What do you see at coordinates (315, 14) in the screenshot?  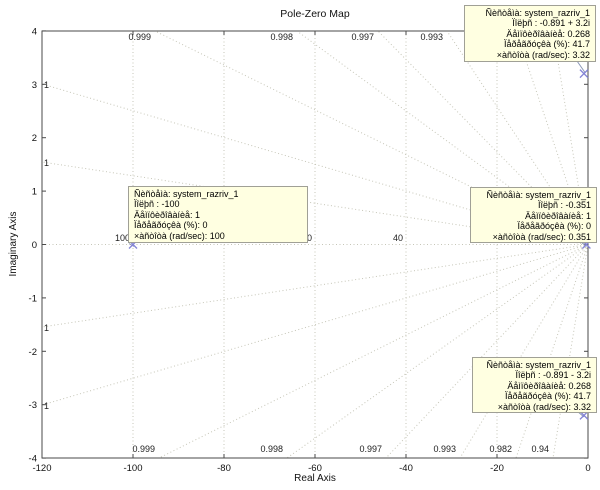 I see `chart-title: Pole-Zero Map` at bounding box center [315, 14].